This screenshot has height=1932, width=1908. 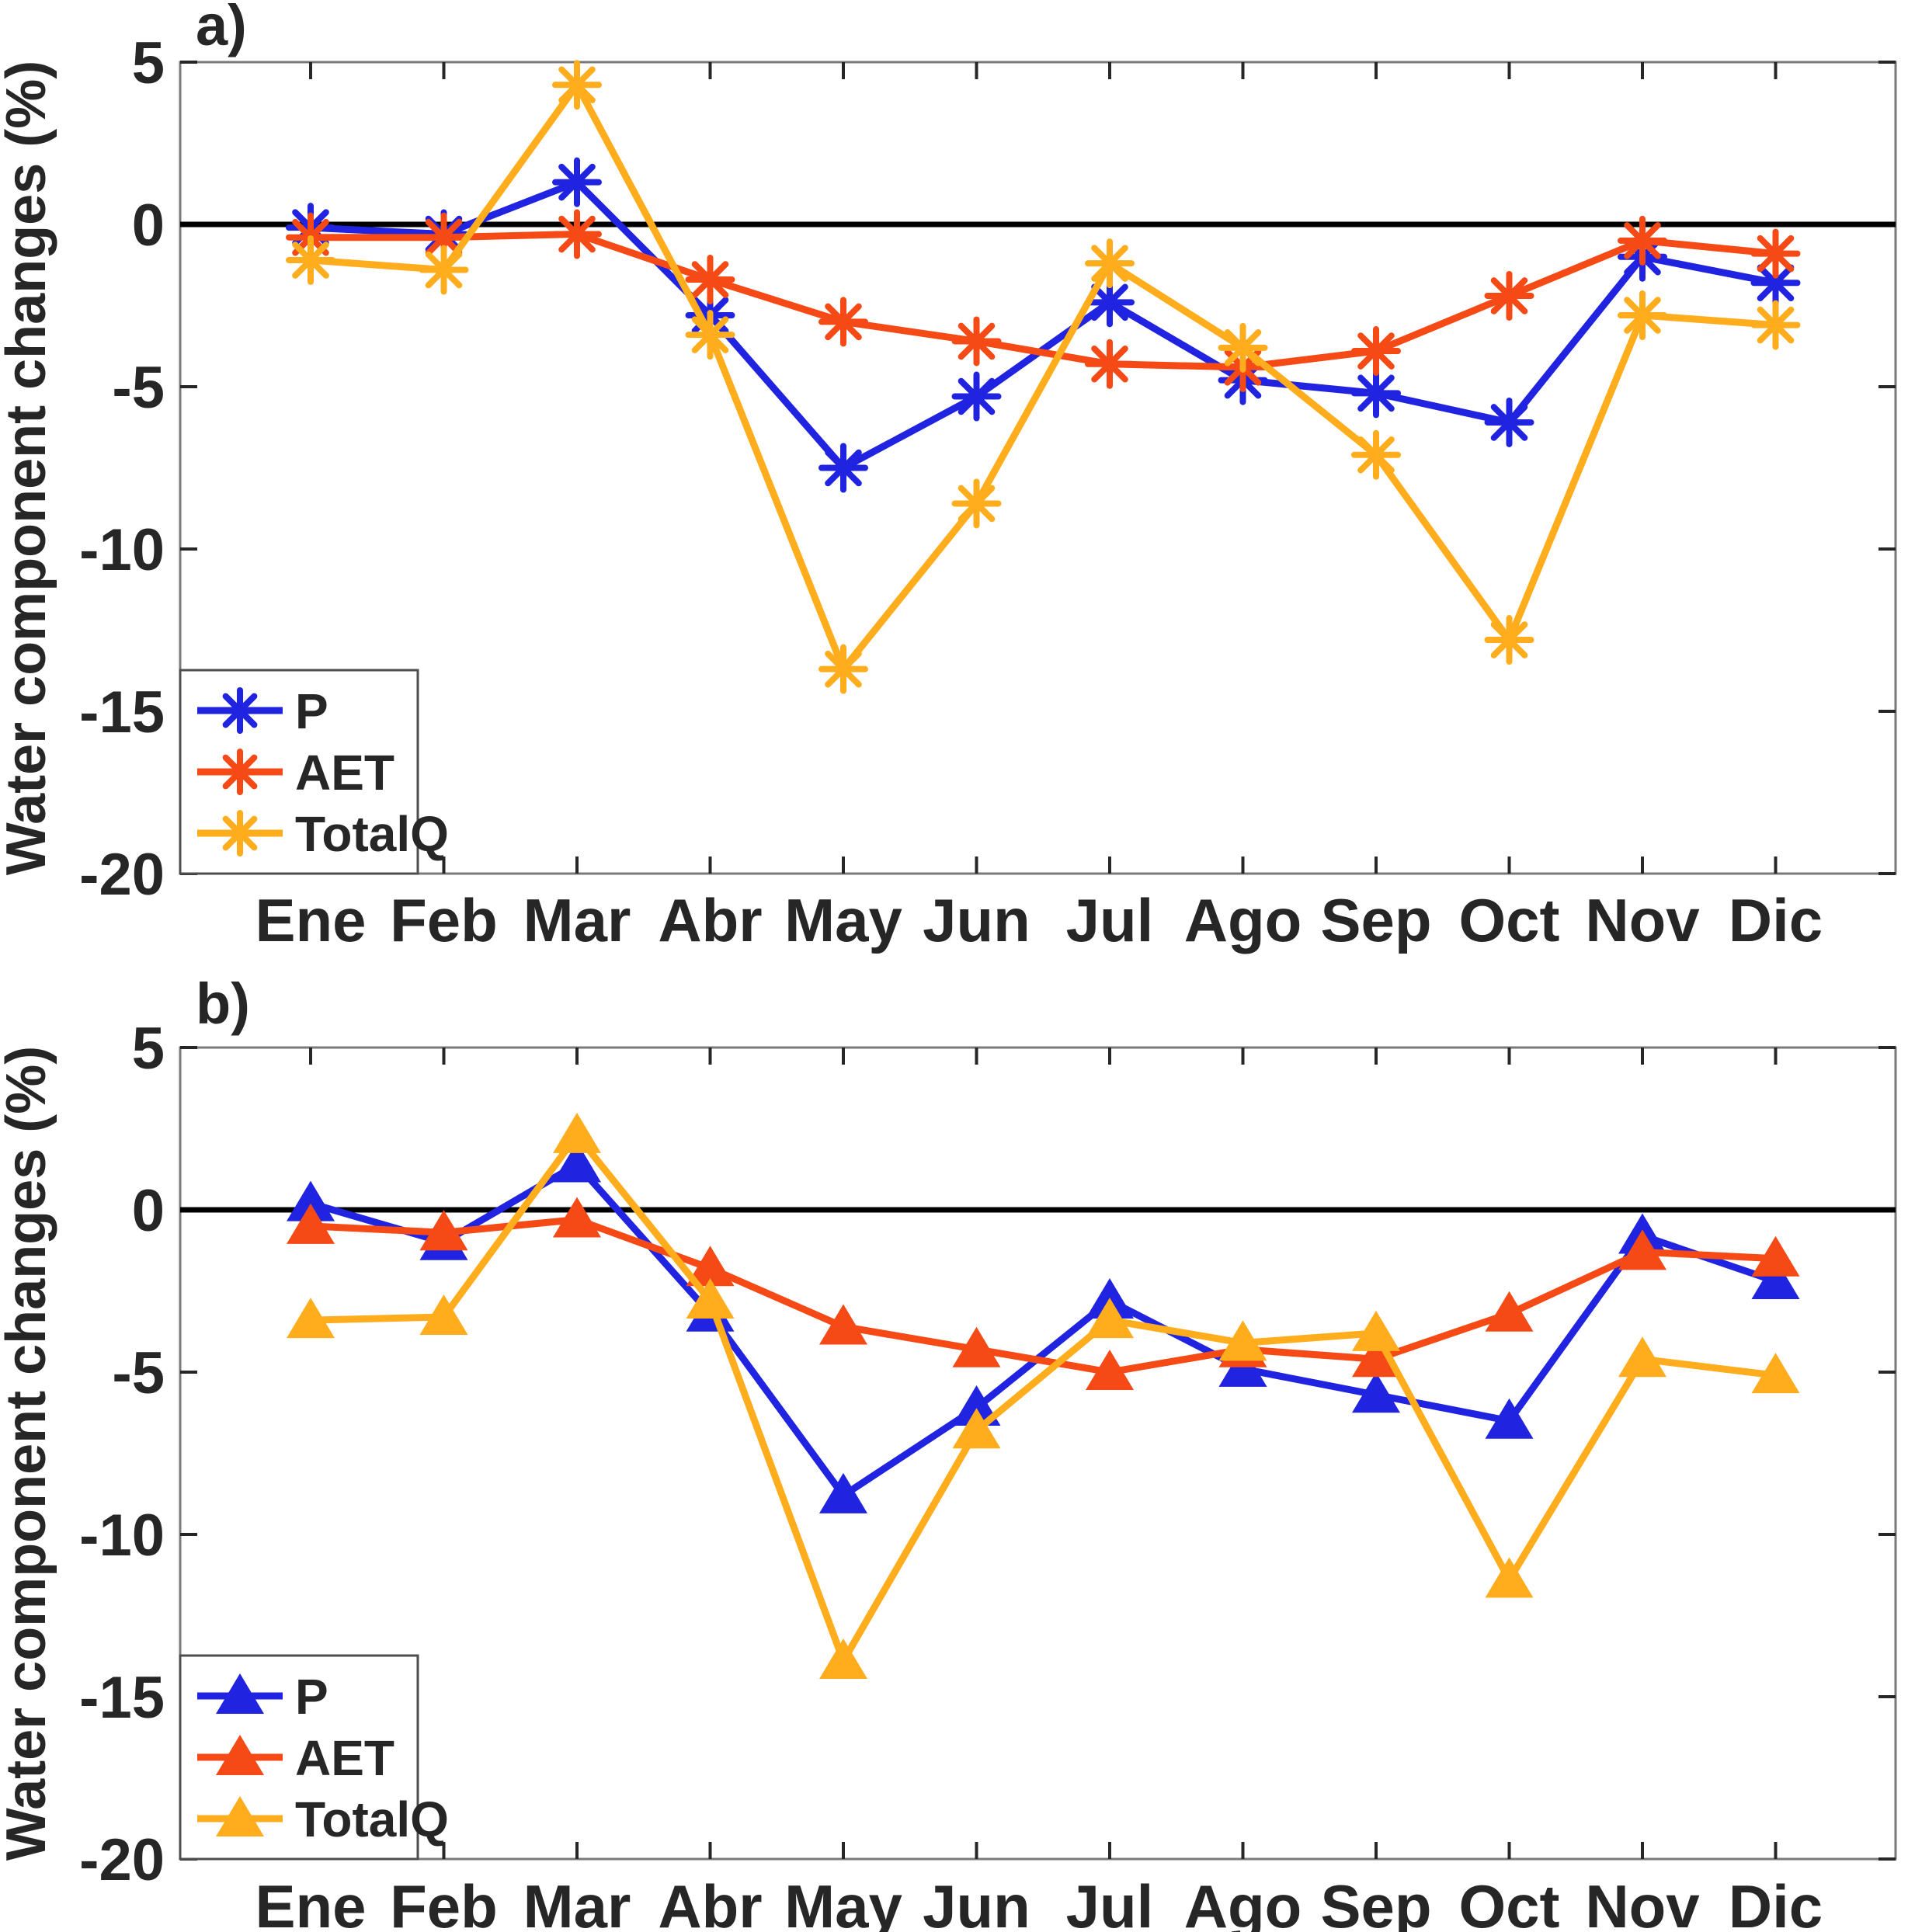 What do you see at coordinates (1376, 1357) in the screenshot?
I see `marker-AET-Sep` at bounding box center [1376, 1357].